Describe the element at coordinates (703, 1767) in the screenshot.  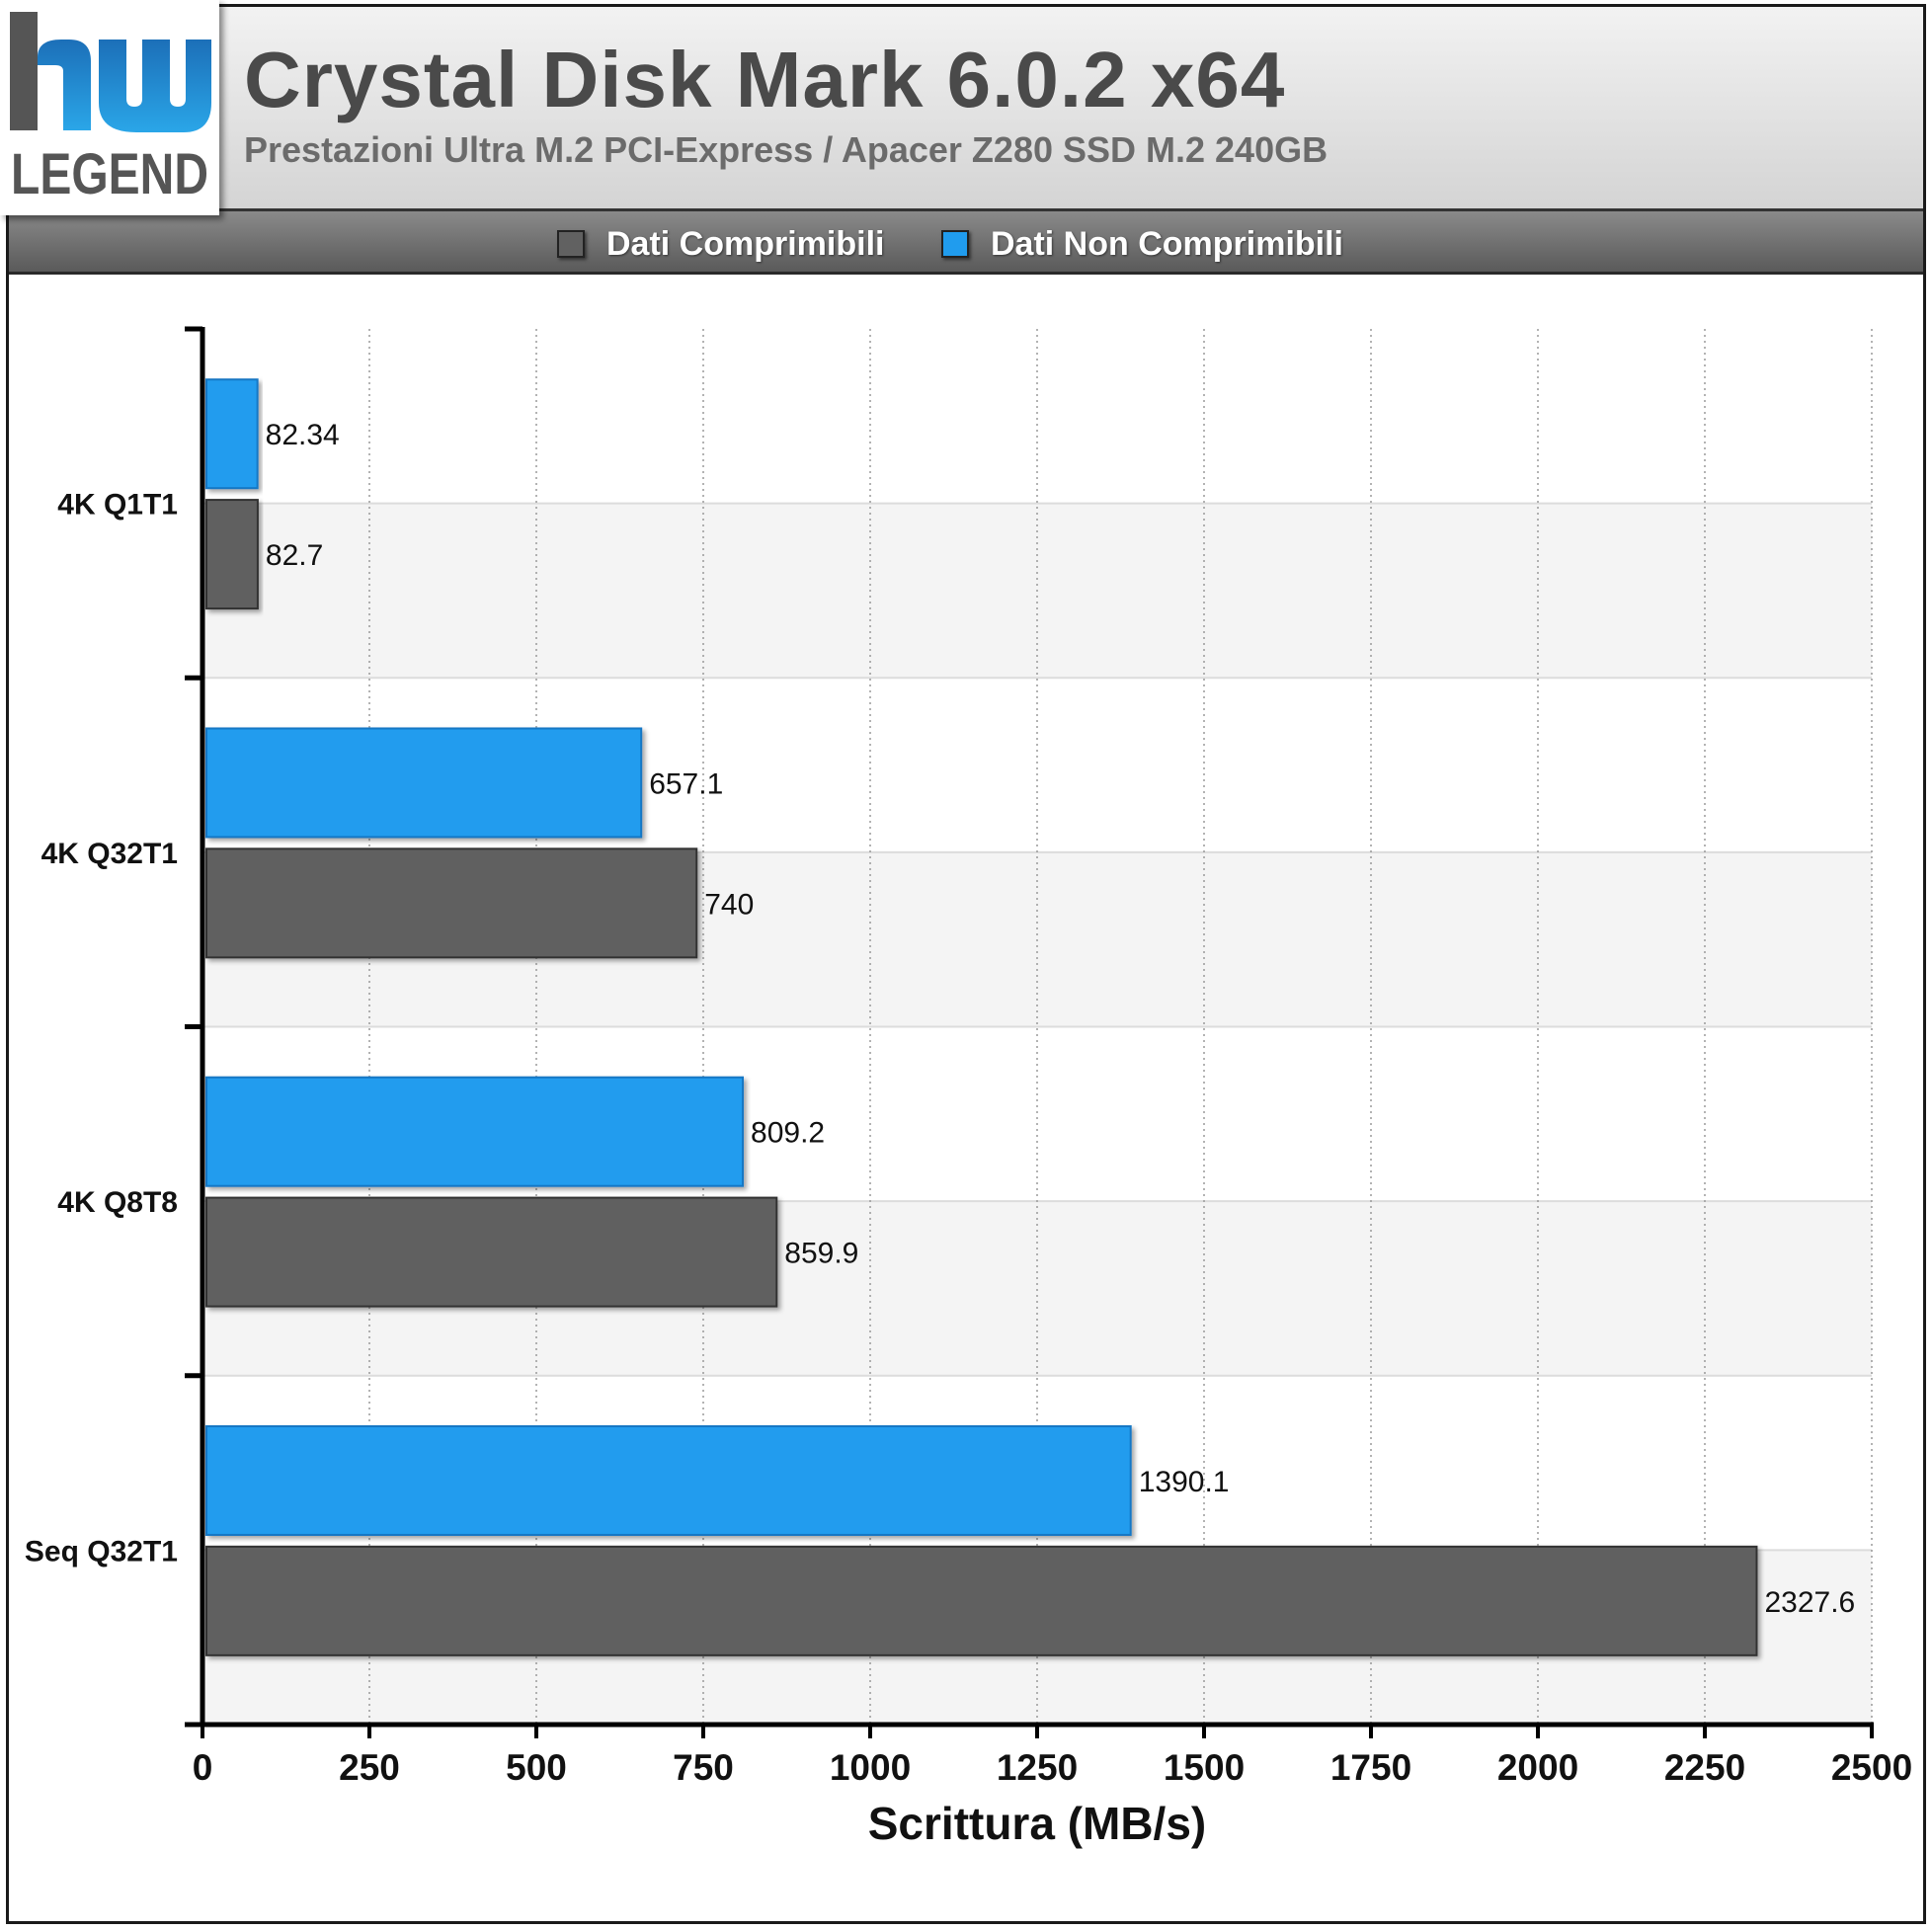
I see `x-tick-label: 750` at that location.